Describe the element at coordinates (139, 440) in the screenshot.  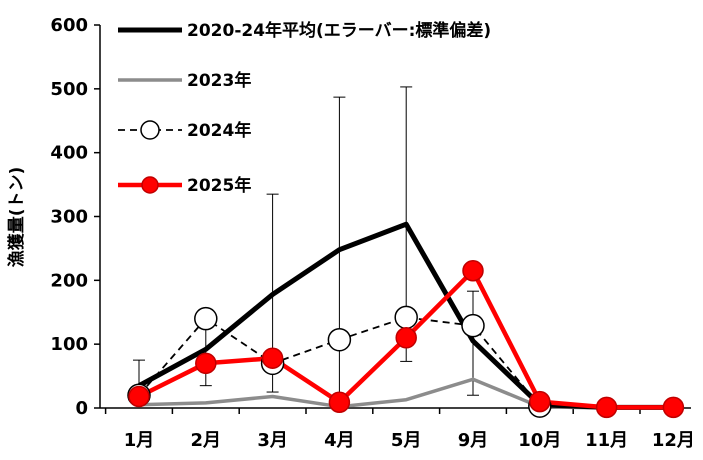
I see `x-tick-label: 1月` at that location.